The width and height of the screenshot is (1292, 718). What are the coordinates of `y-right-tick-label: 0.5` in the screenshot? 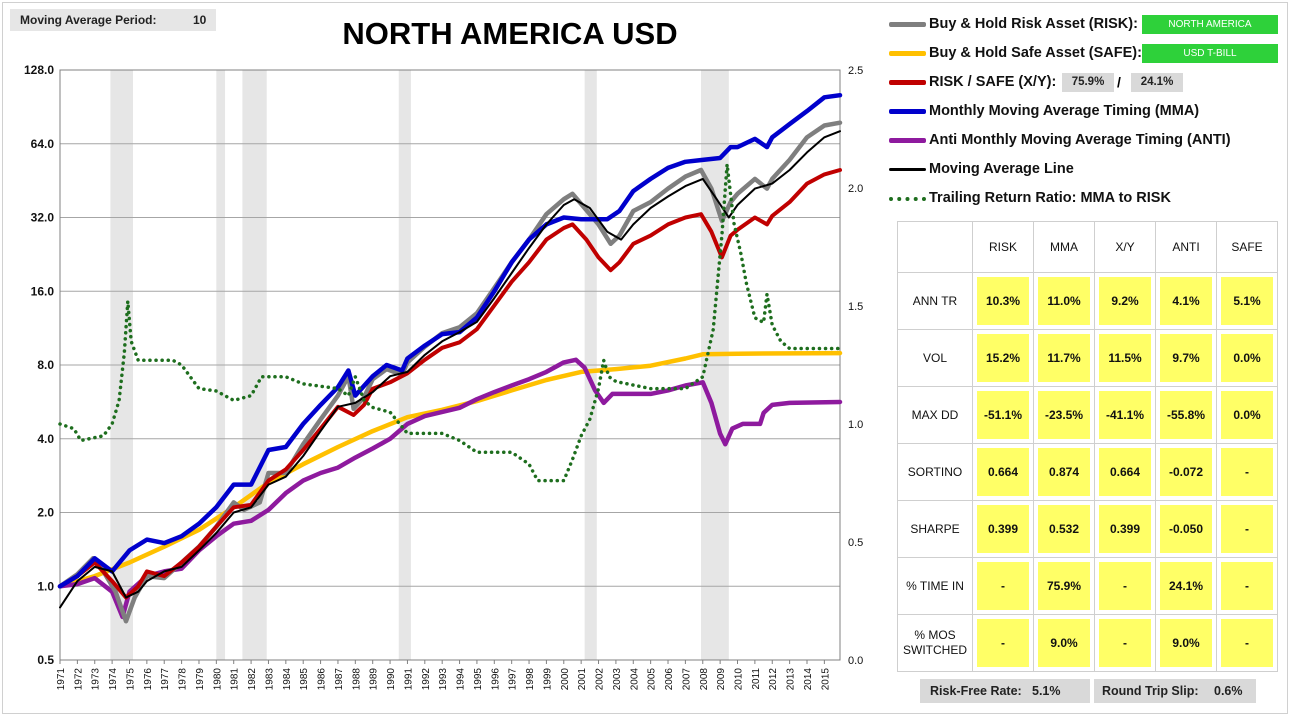 It's located at (855, 543).